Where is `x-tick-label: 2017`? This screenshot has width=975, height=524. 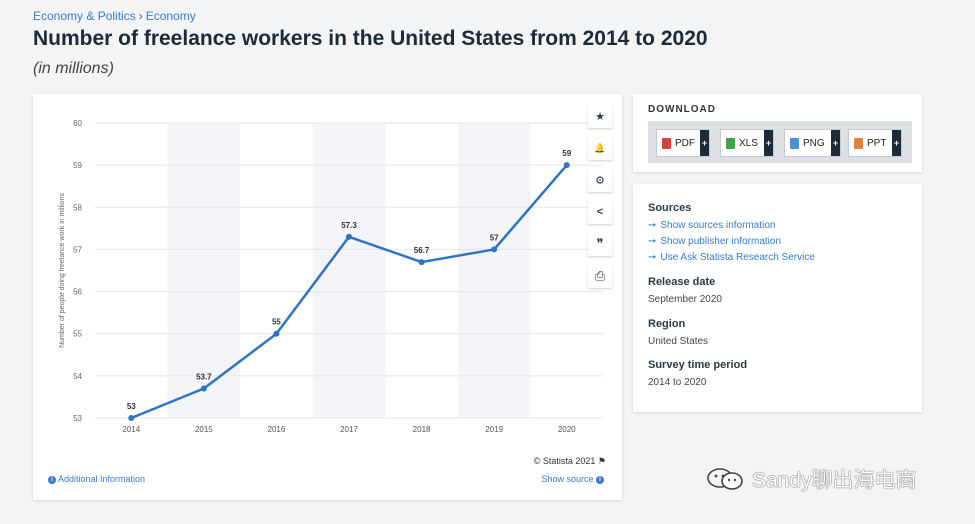
x-tick-label: 2017 is located at coordinates (349, 429).